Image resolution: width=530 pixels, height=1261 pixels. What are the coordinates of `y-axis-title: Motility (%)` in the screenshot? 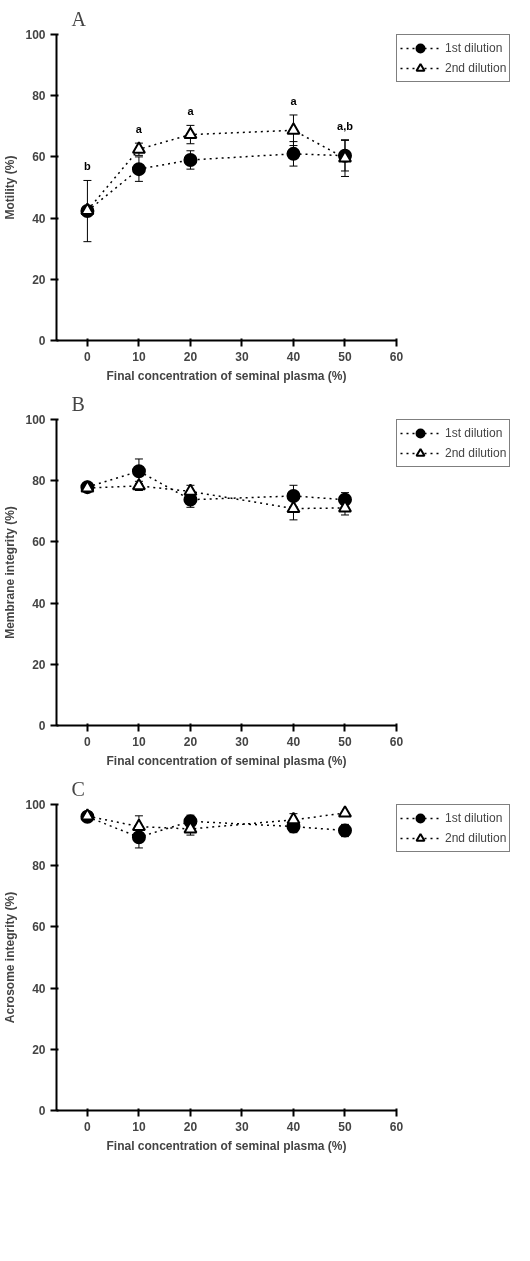 It's located at (10, 187).